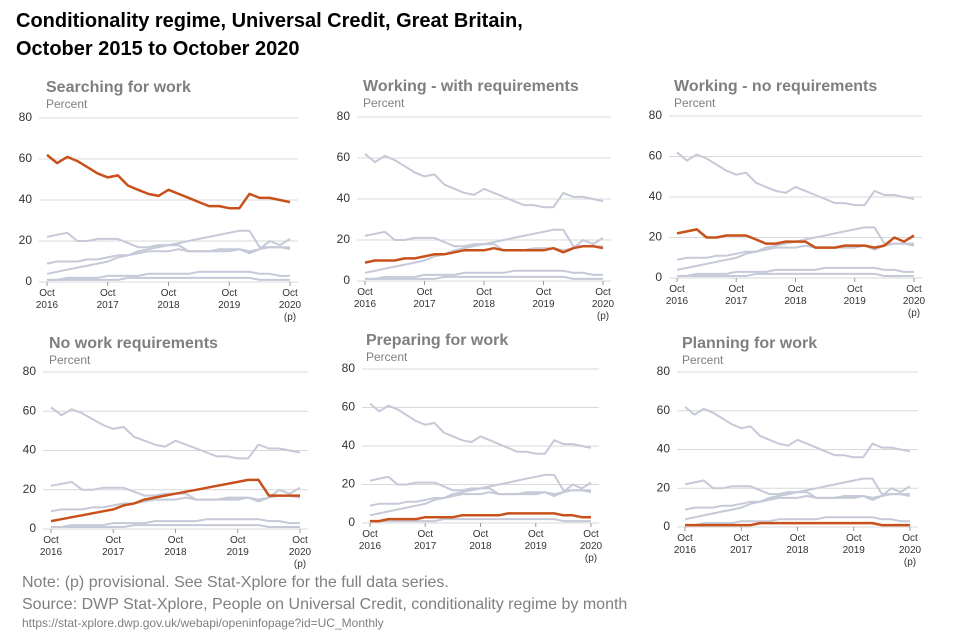  I want to click on panel-title: No work requirements, so click(133, 343).